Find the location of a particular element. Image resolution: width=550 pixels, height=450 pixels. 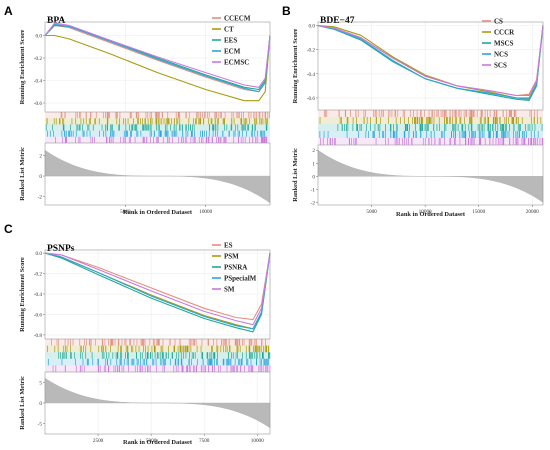

legend-label: CCECM is located at coordinates (237, 19).